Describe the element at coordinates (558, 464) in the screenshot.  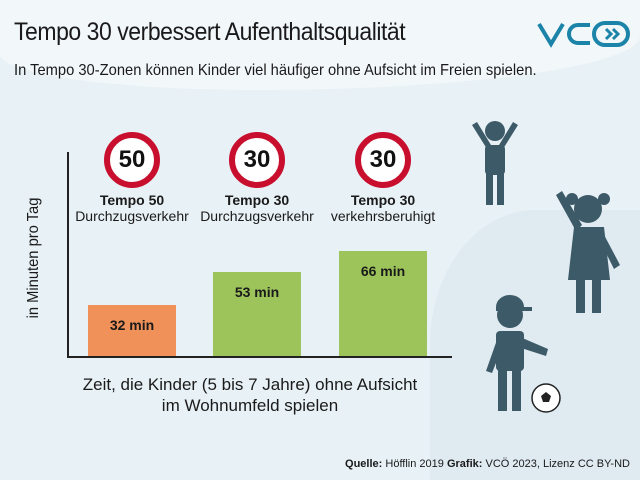
I see `graphic-value: VCÖ 2023, Lizenz CC BY-ND` at that location.